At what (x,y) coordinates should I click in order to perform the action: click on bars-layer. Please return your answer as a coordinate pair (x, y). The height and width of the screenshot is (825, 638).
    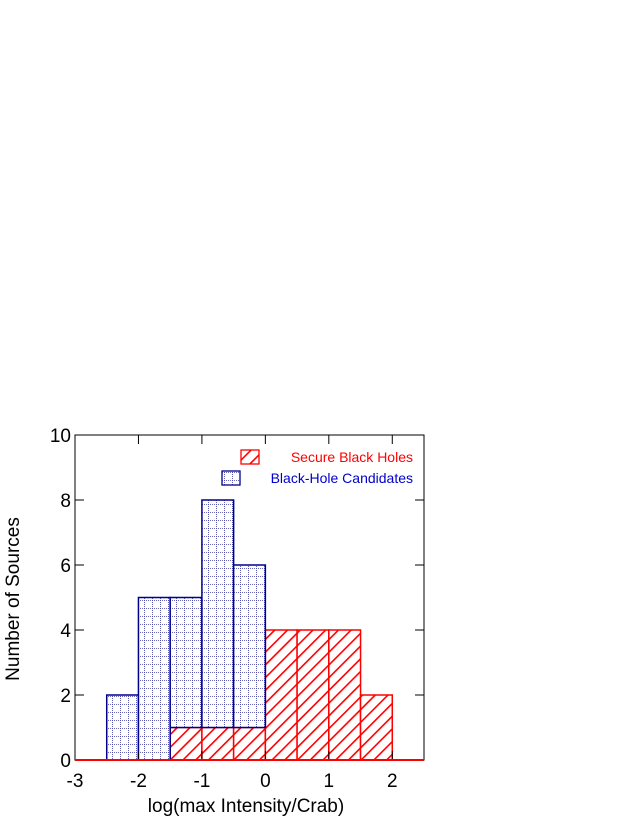
    Looking at the image, I should click on (249, 630).